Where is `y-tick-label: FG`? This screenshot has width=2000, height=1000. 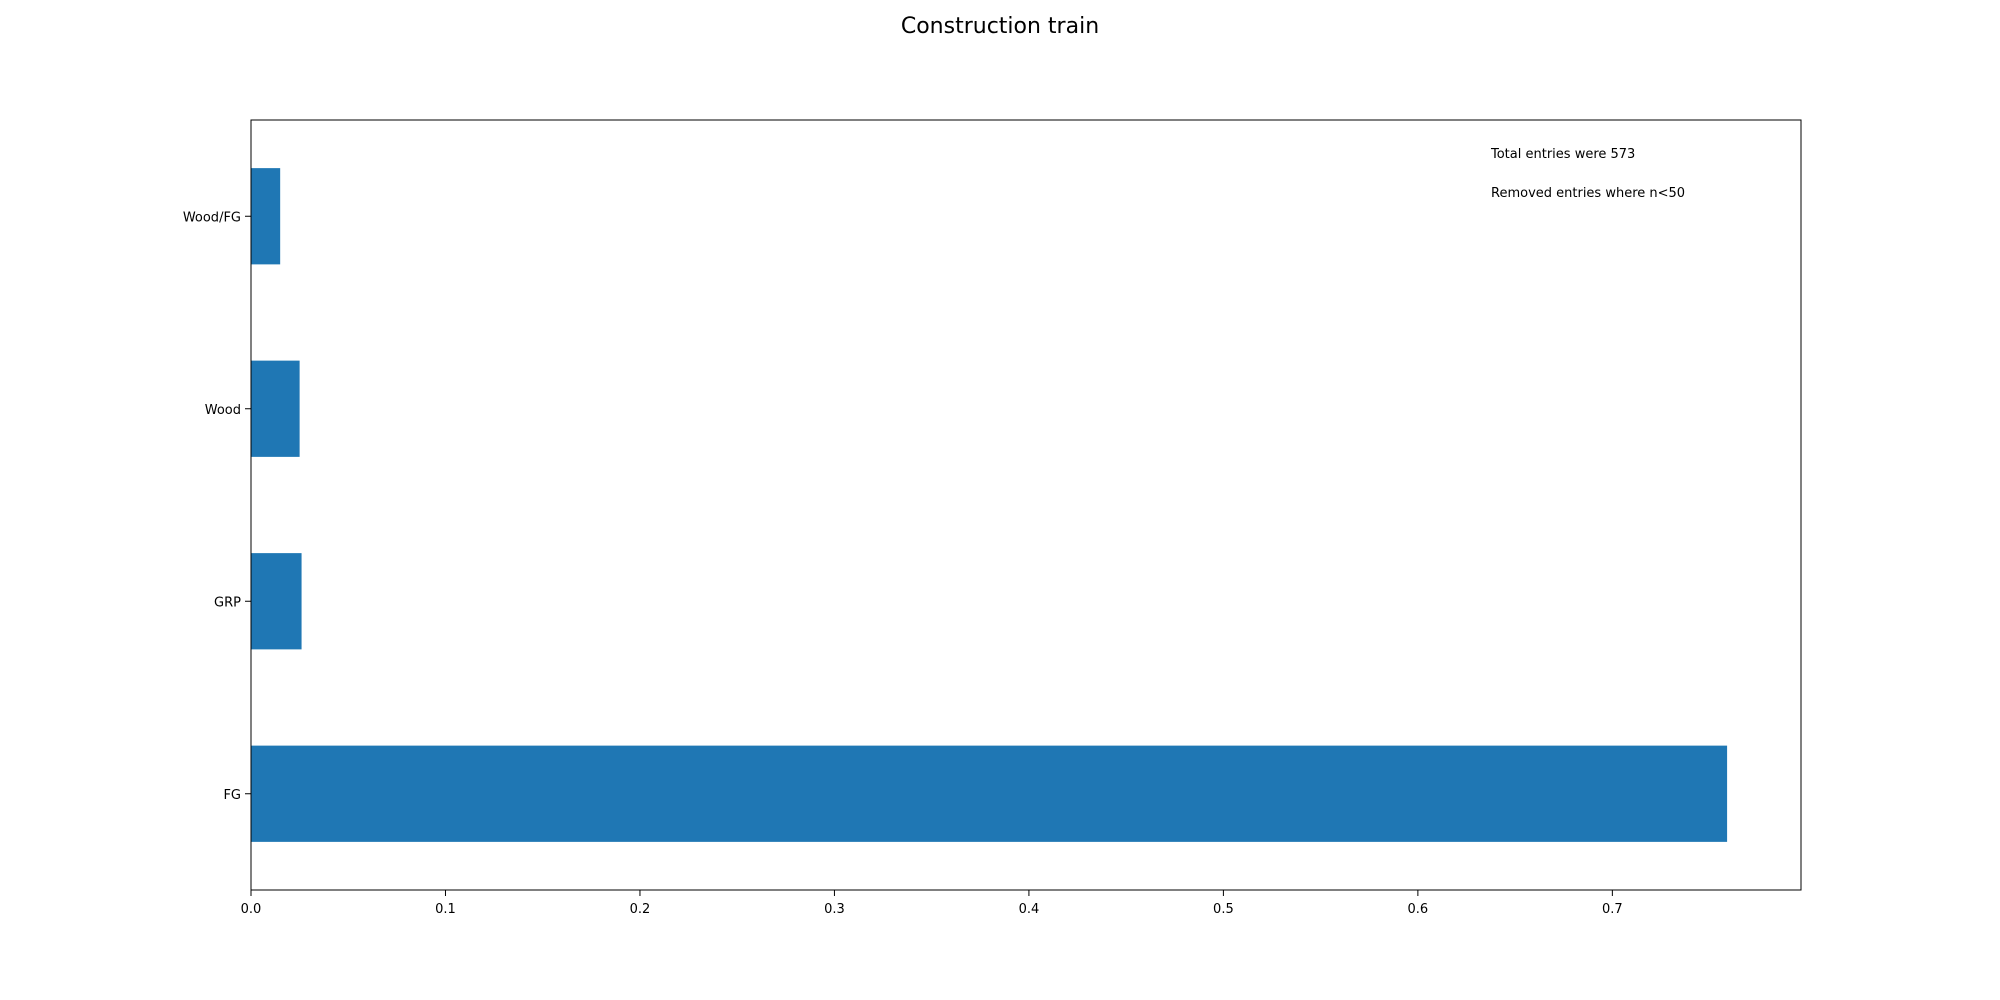 y-tick-label: FG is located at coordinates (232, 795).